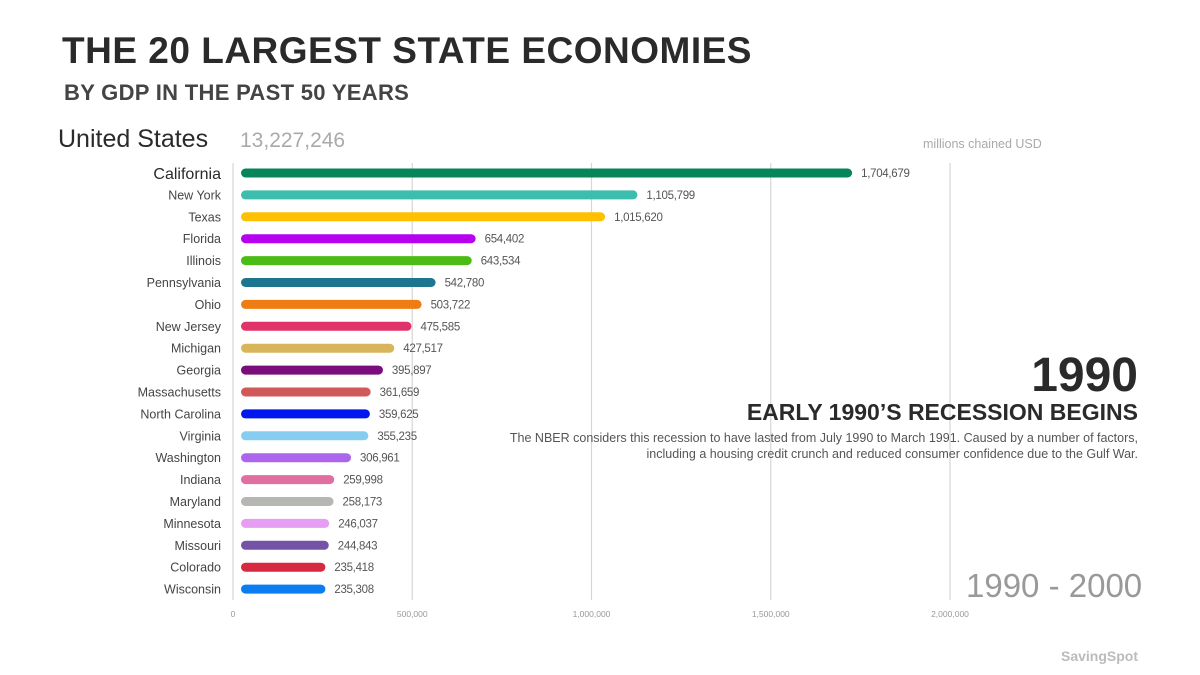 The height and width of the screenshot is (675, 1200). I want to click on value-label: 359,625, so click(398, 415).